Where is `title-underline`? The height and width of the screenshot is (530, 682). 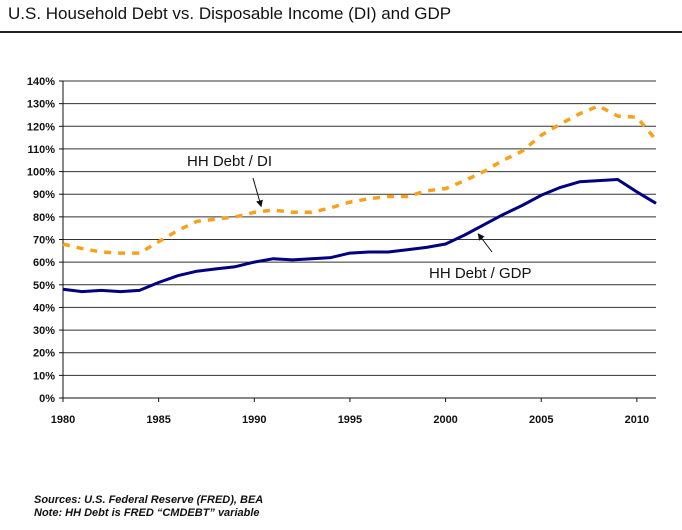 title-underline is located at coordinates (341, 32).